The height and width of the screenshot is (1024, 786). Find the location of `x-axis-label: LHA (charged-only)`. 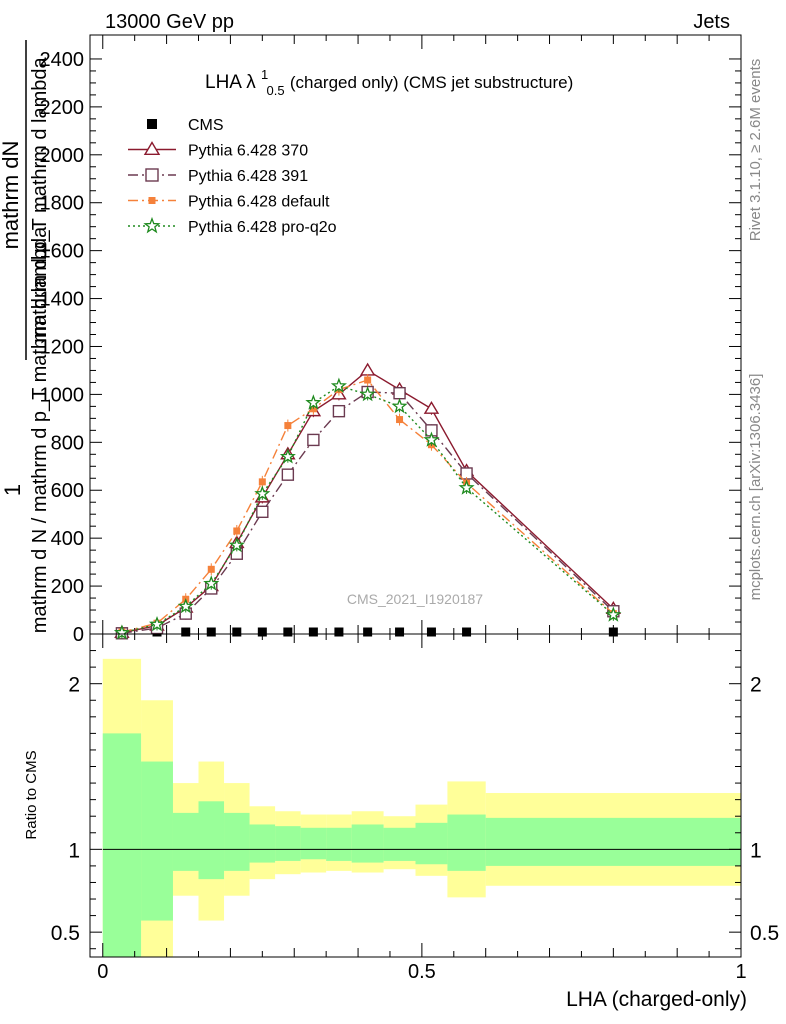

x-axis-label: LHA (charged-only) is located at coordinates (656, 999).